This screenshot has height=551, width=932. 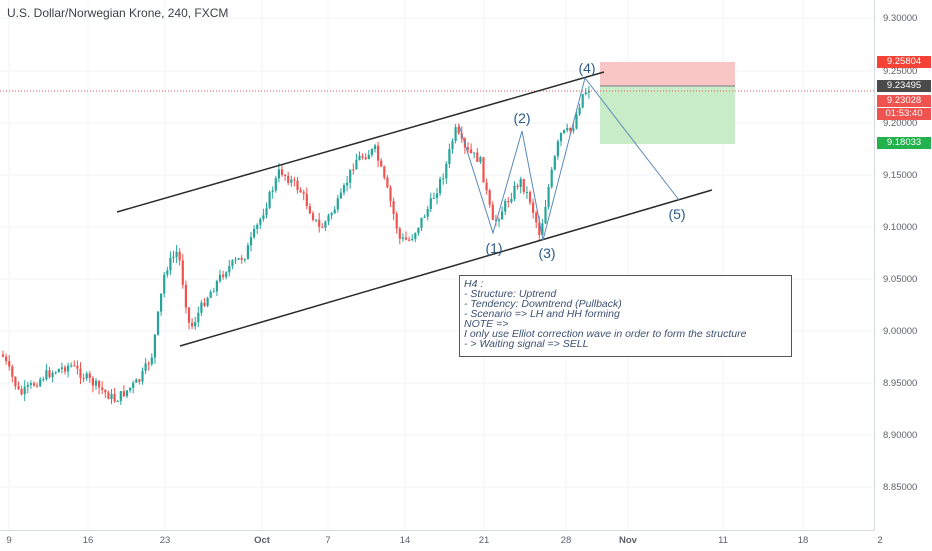 I want to click on time-tick: 23, so click(x=165, y=540).